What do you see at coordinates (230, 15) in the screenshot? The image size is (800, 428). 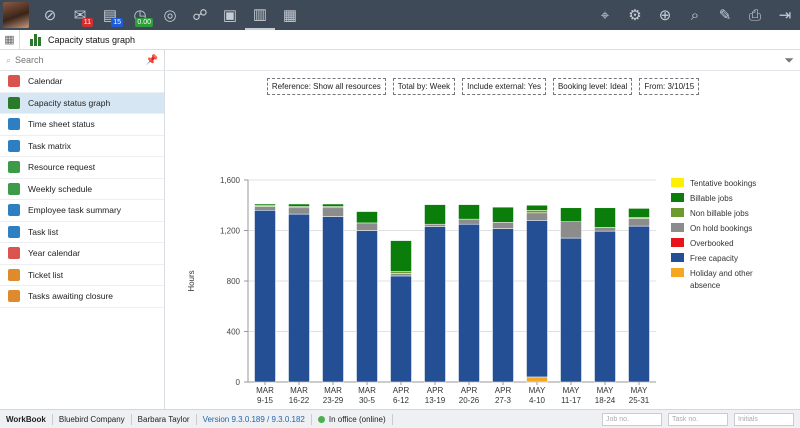 I see `briefcase-icon: ▣` at bounding box center [230, 15].